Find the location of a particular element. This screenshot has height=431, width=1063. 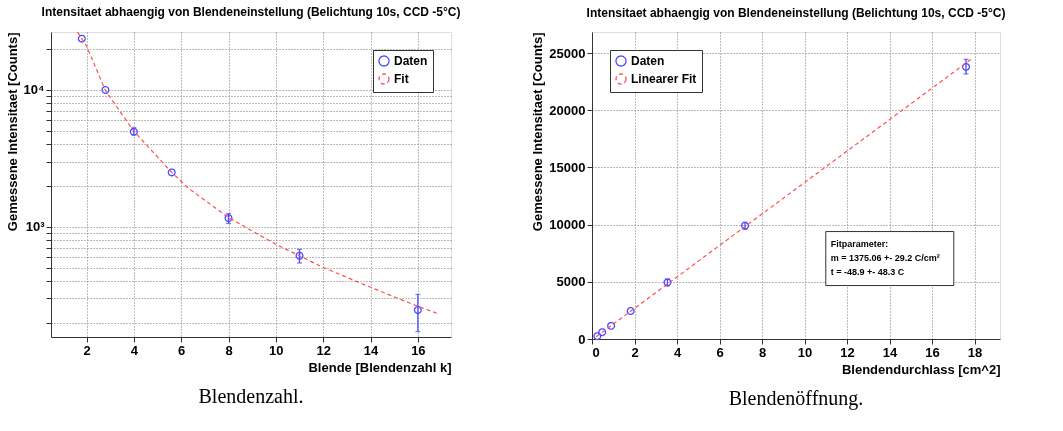

annotation: m = 1375.06 +- 29.2 C/cm² is located at coordinates (885, 257).